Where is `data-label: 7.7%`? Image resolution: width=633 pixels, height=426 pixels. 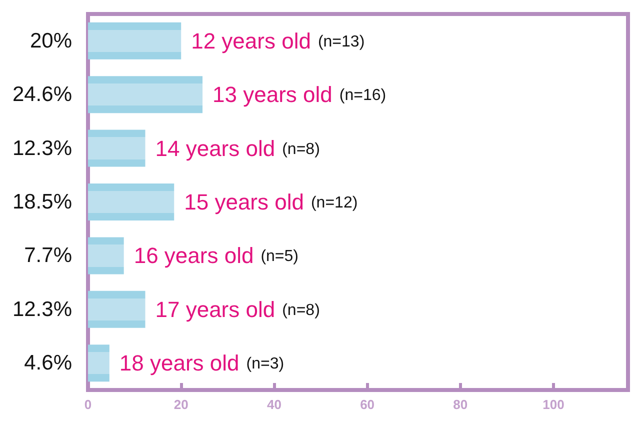 data-label: 7.7% is located at coordinates (48, 256).